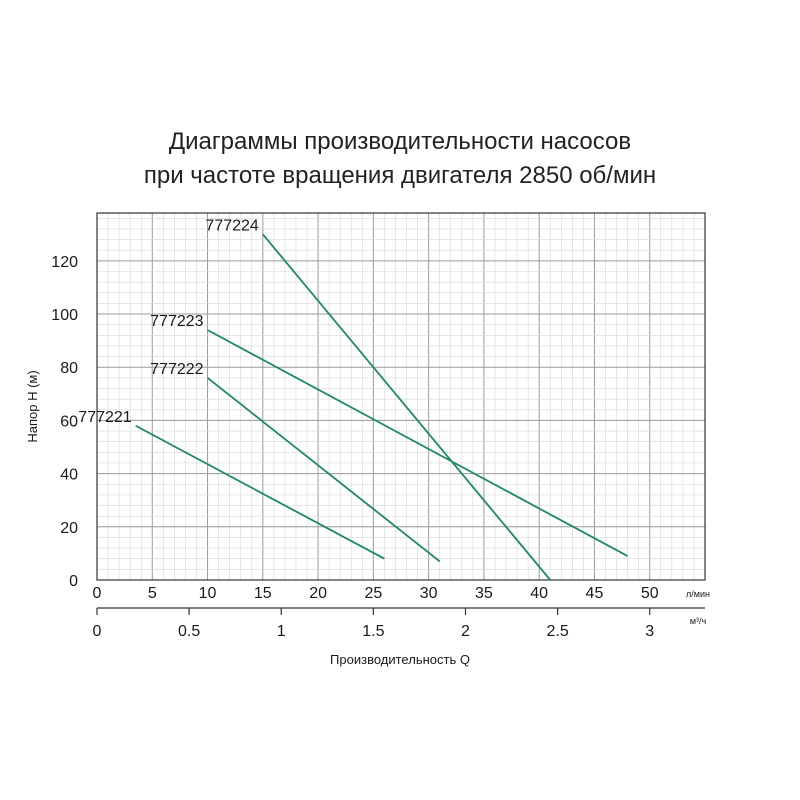 This screenshot has height=800, width=800. Describe the element at coordinates (649, 631) in the screenshot. I see `x-secondary-tick-label: 3` at that location.